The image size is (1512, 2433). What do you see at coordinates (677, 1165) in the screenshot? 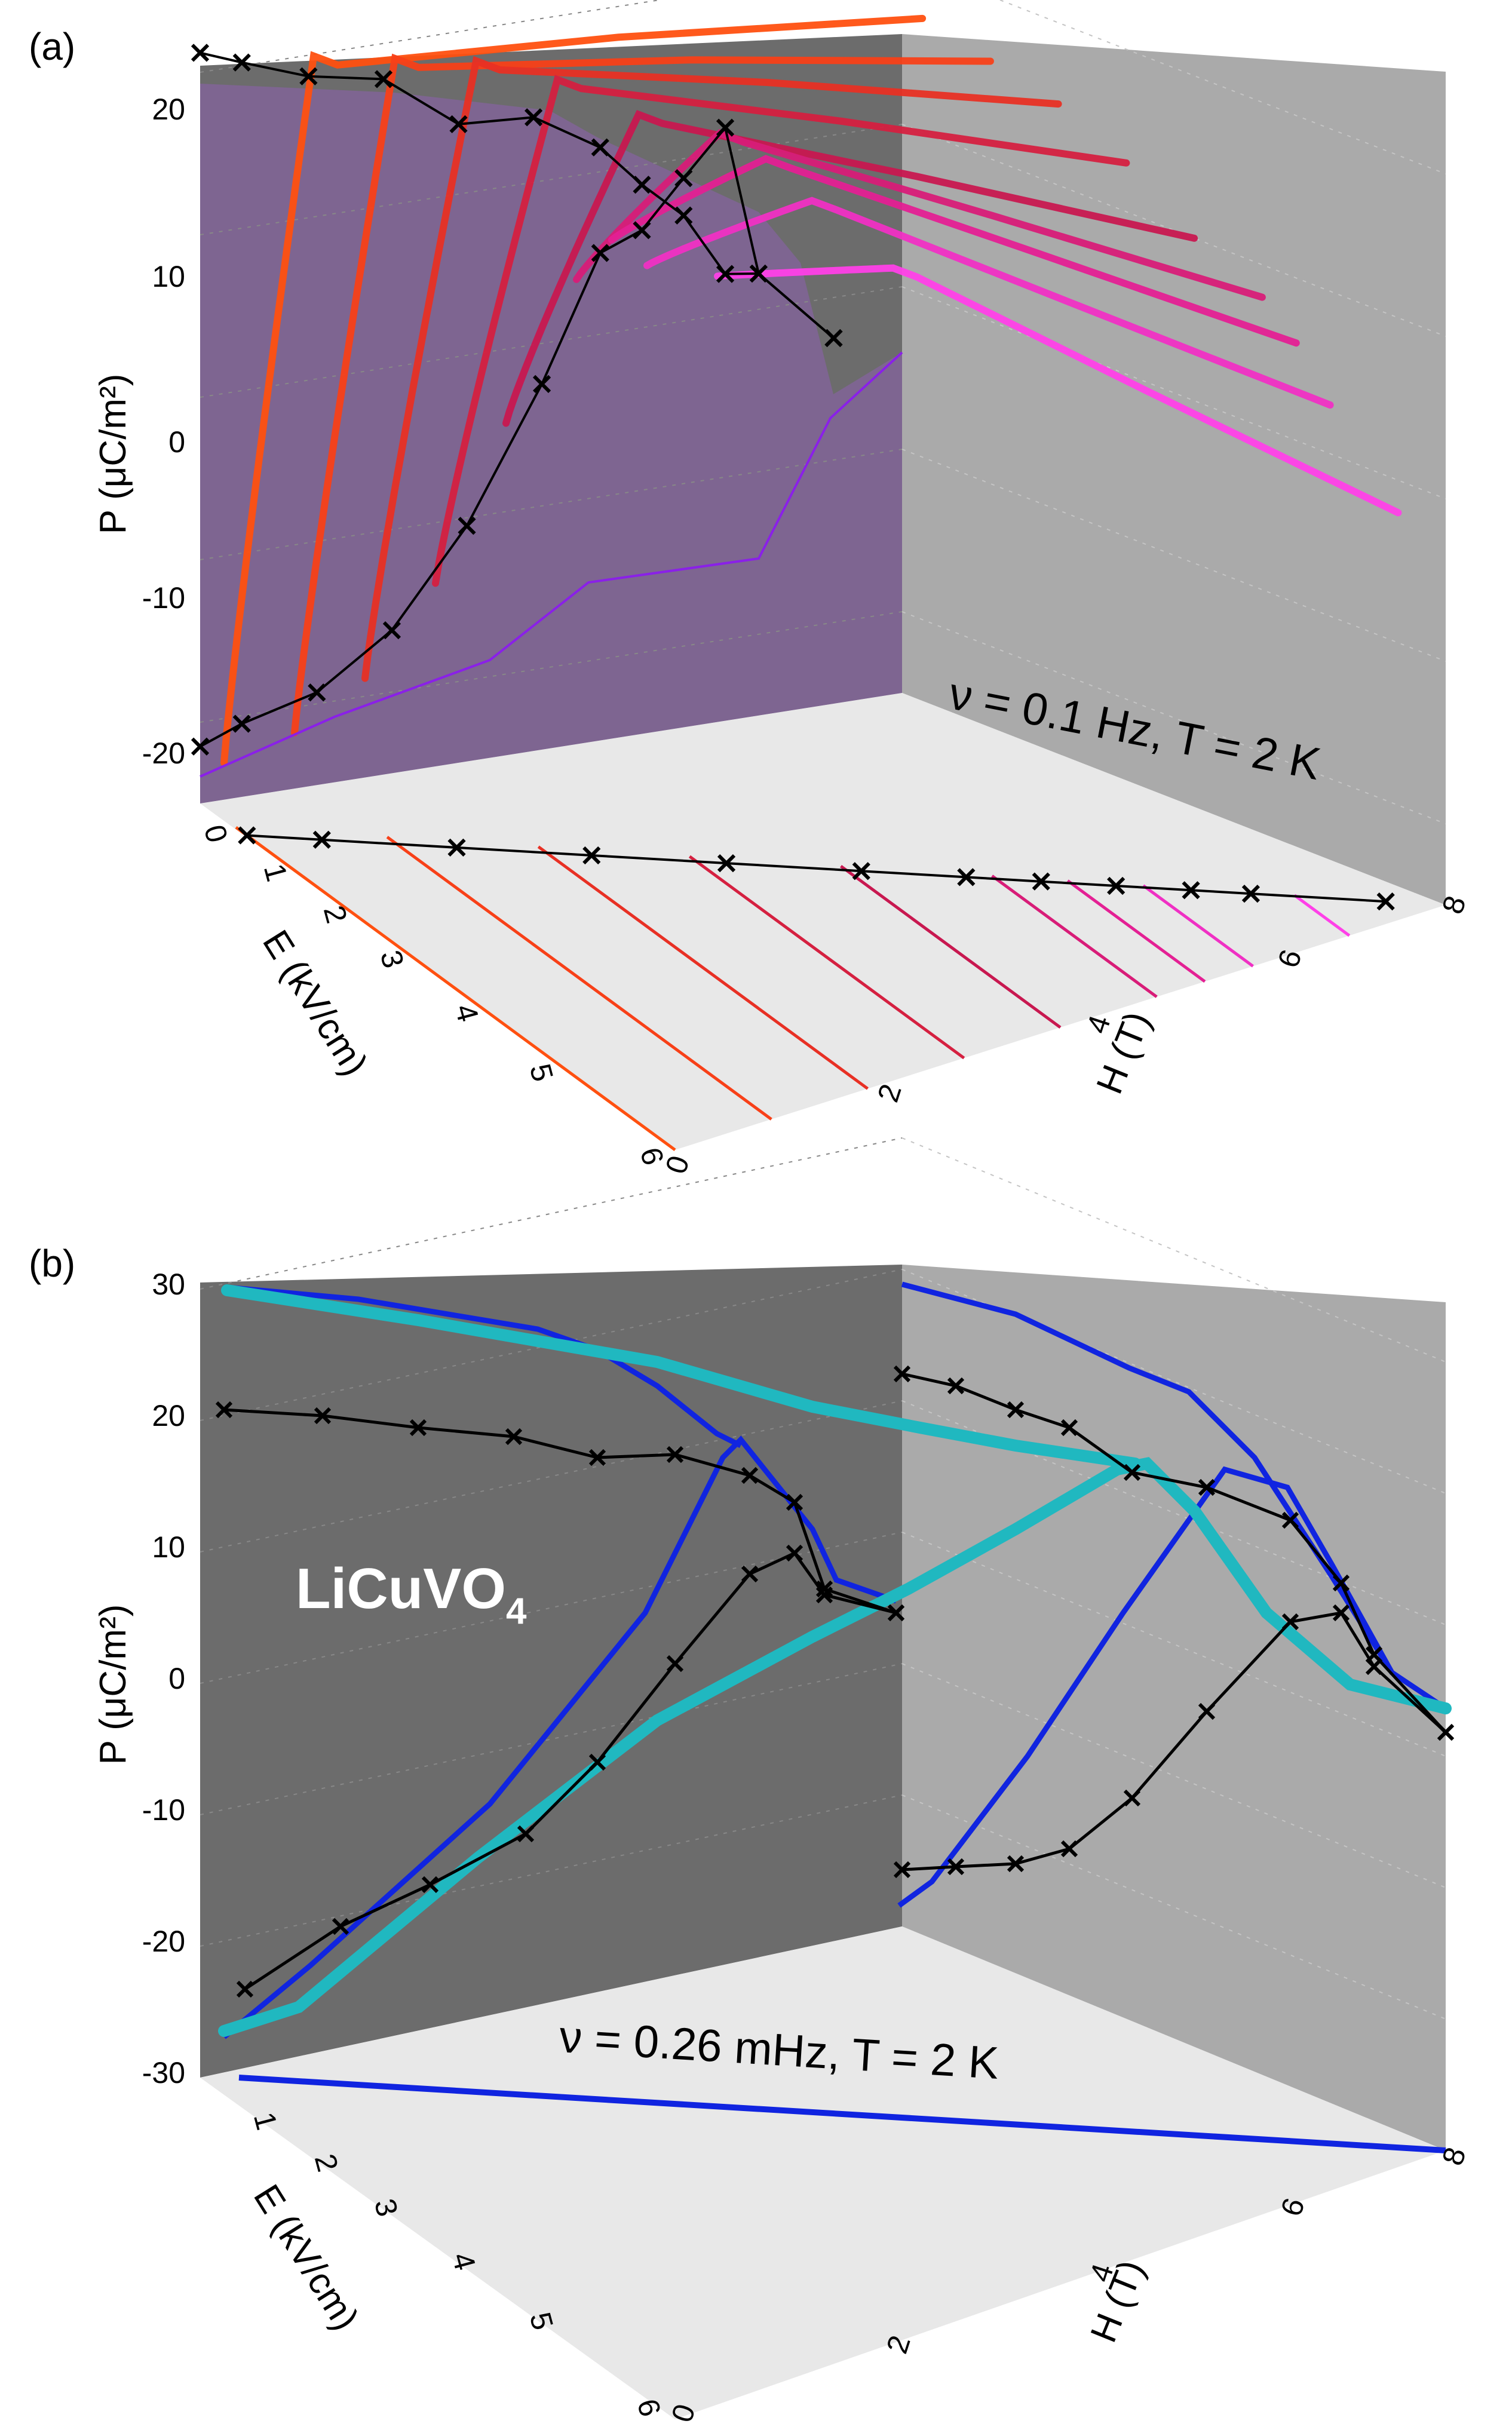
I see `h-tick-label: 0` at bounding box center [677, 1165].